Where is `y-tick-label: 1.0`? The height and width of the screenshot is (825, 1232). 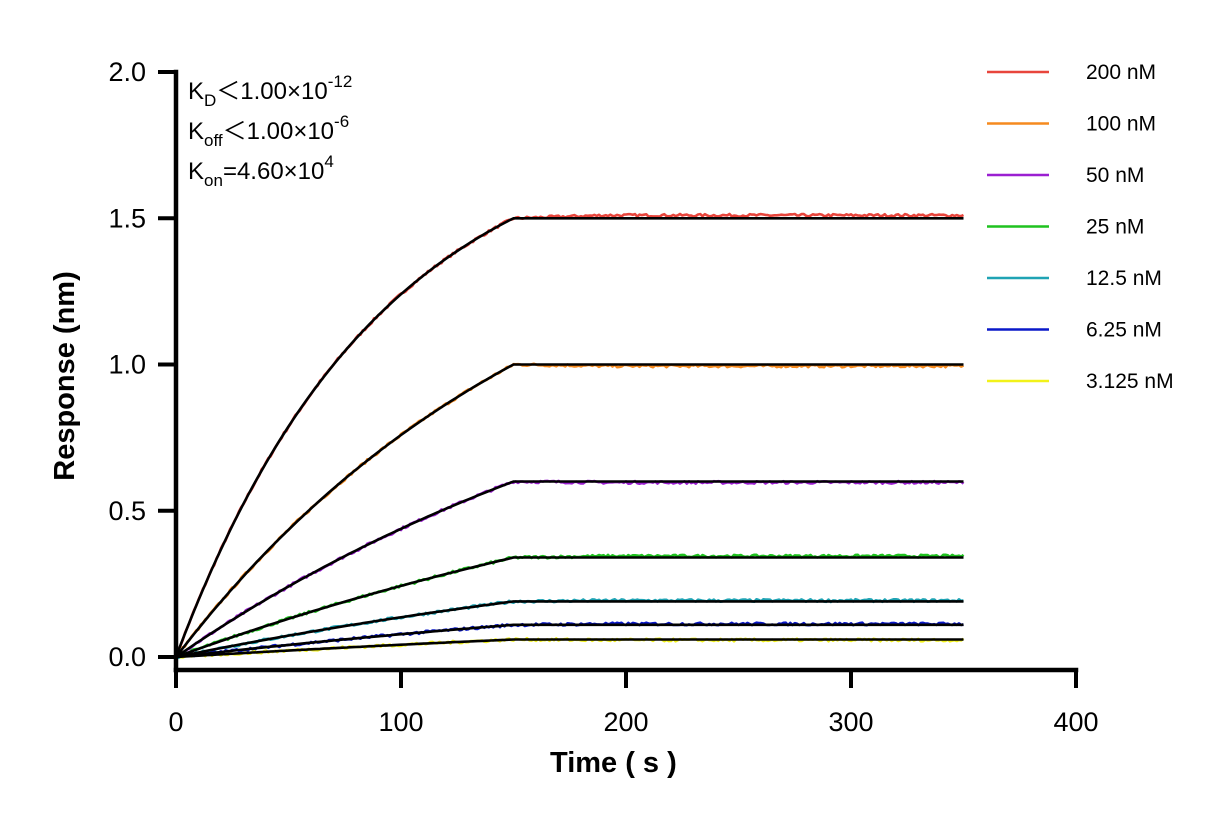
y-tick-label: 1.0 is located at coordinates (127, 365).